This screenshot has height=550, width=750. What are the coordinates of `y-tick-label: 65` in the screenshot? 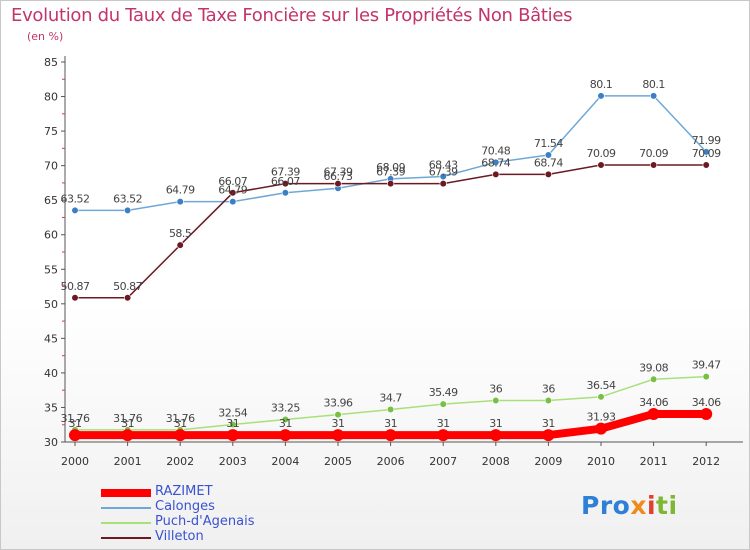 It's located at (51, 200).